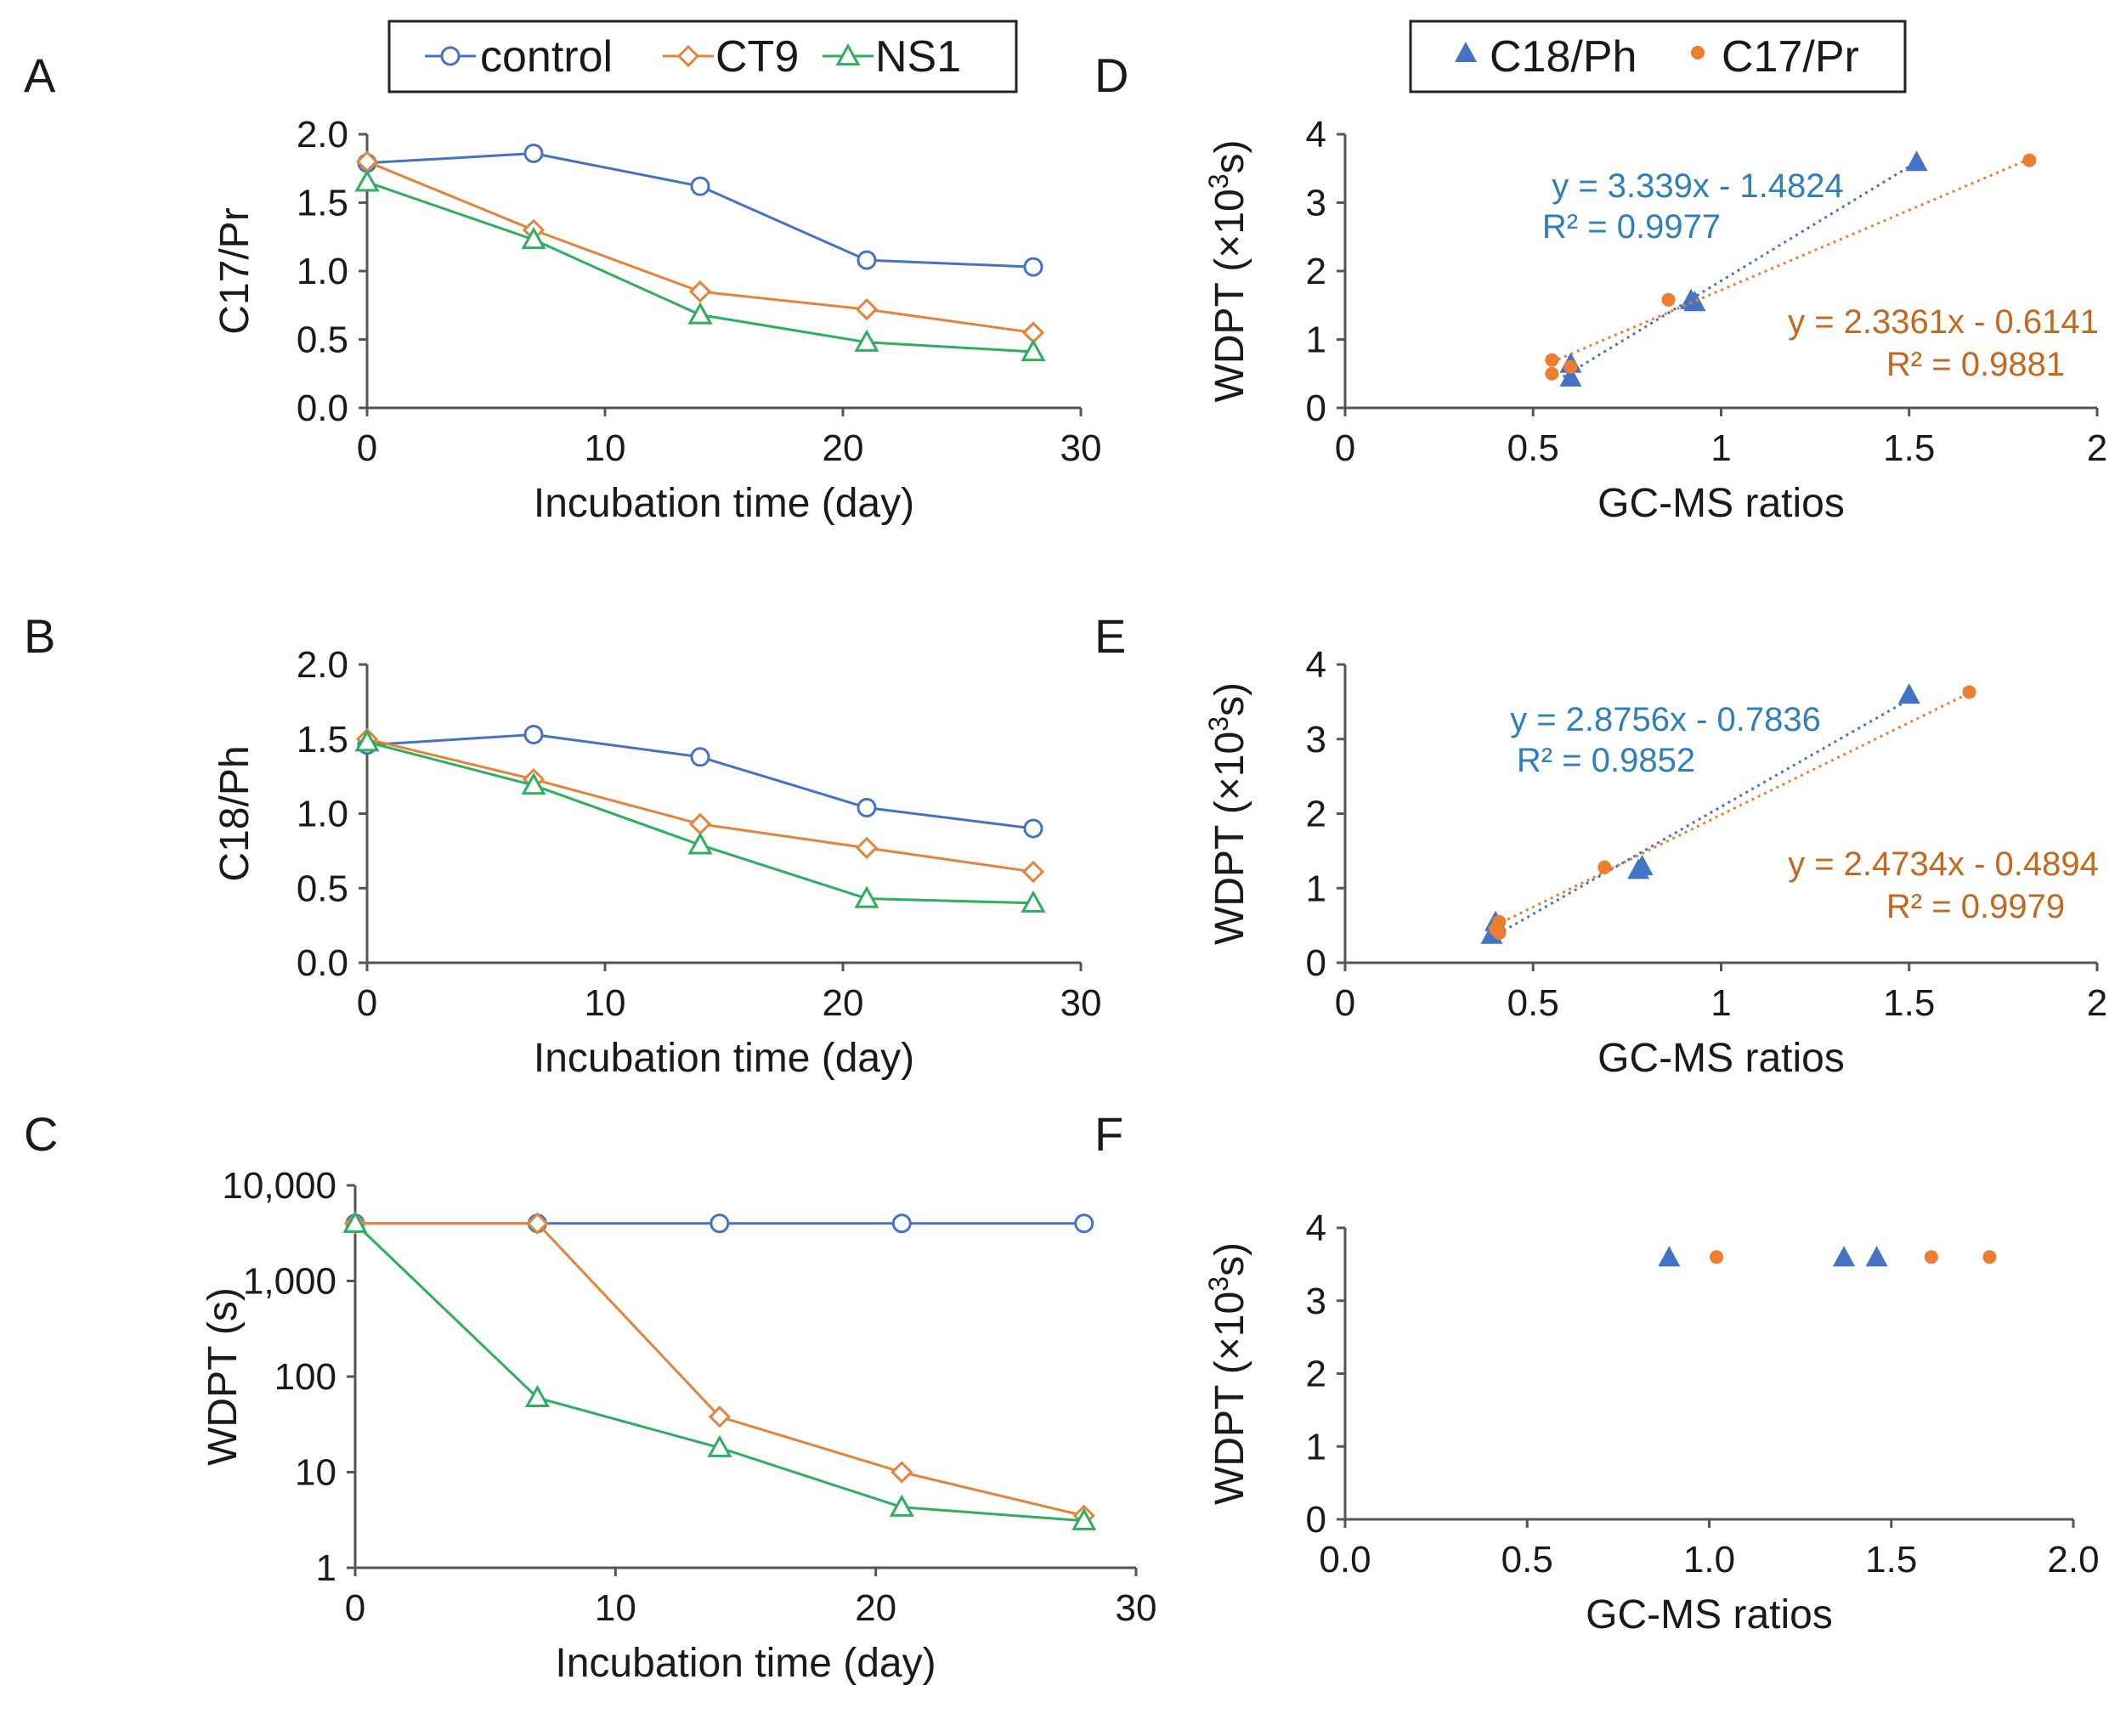  I want to click on legend-right: C18/Ph C17/Pr, so click(1658, 57).